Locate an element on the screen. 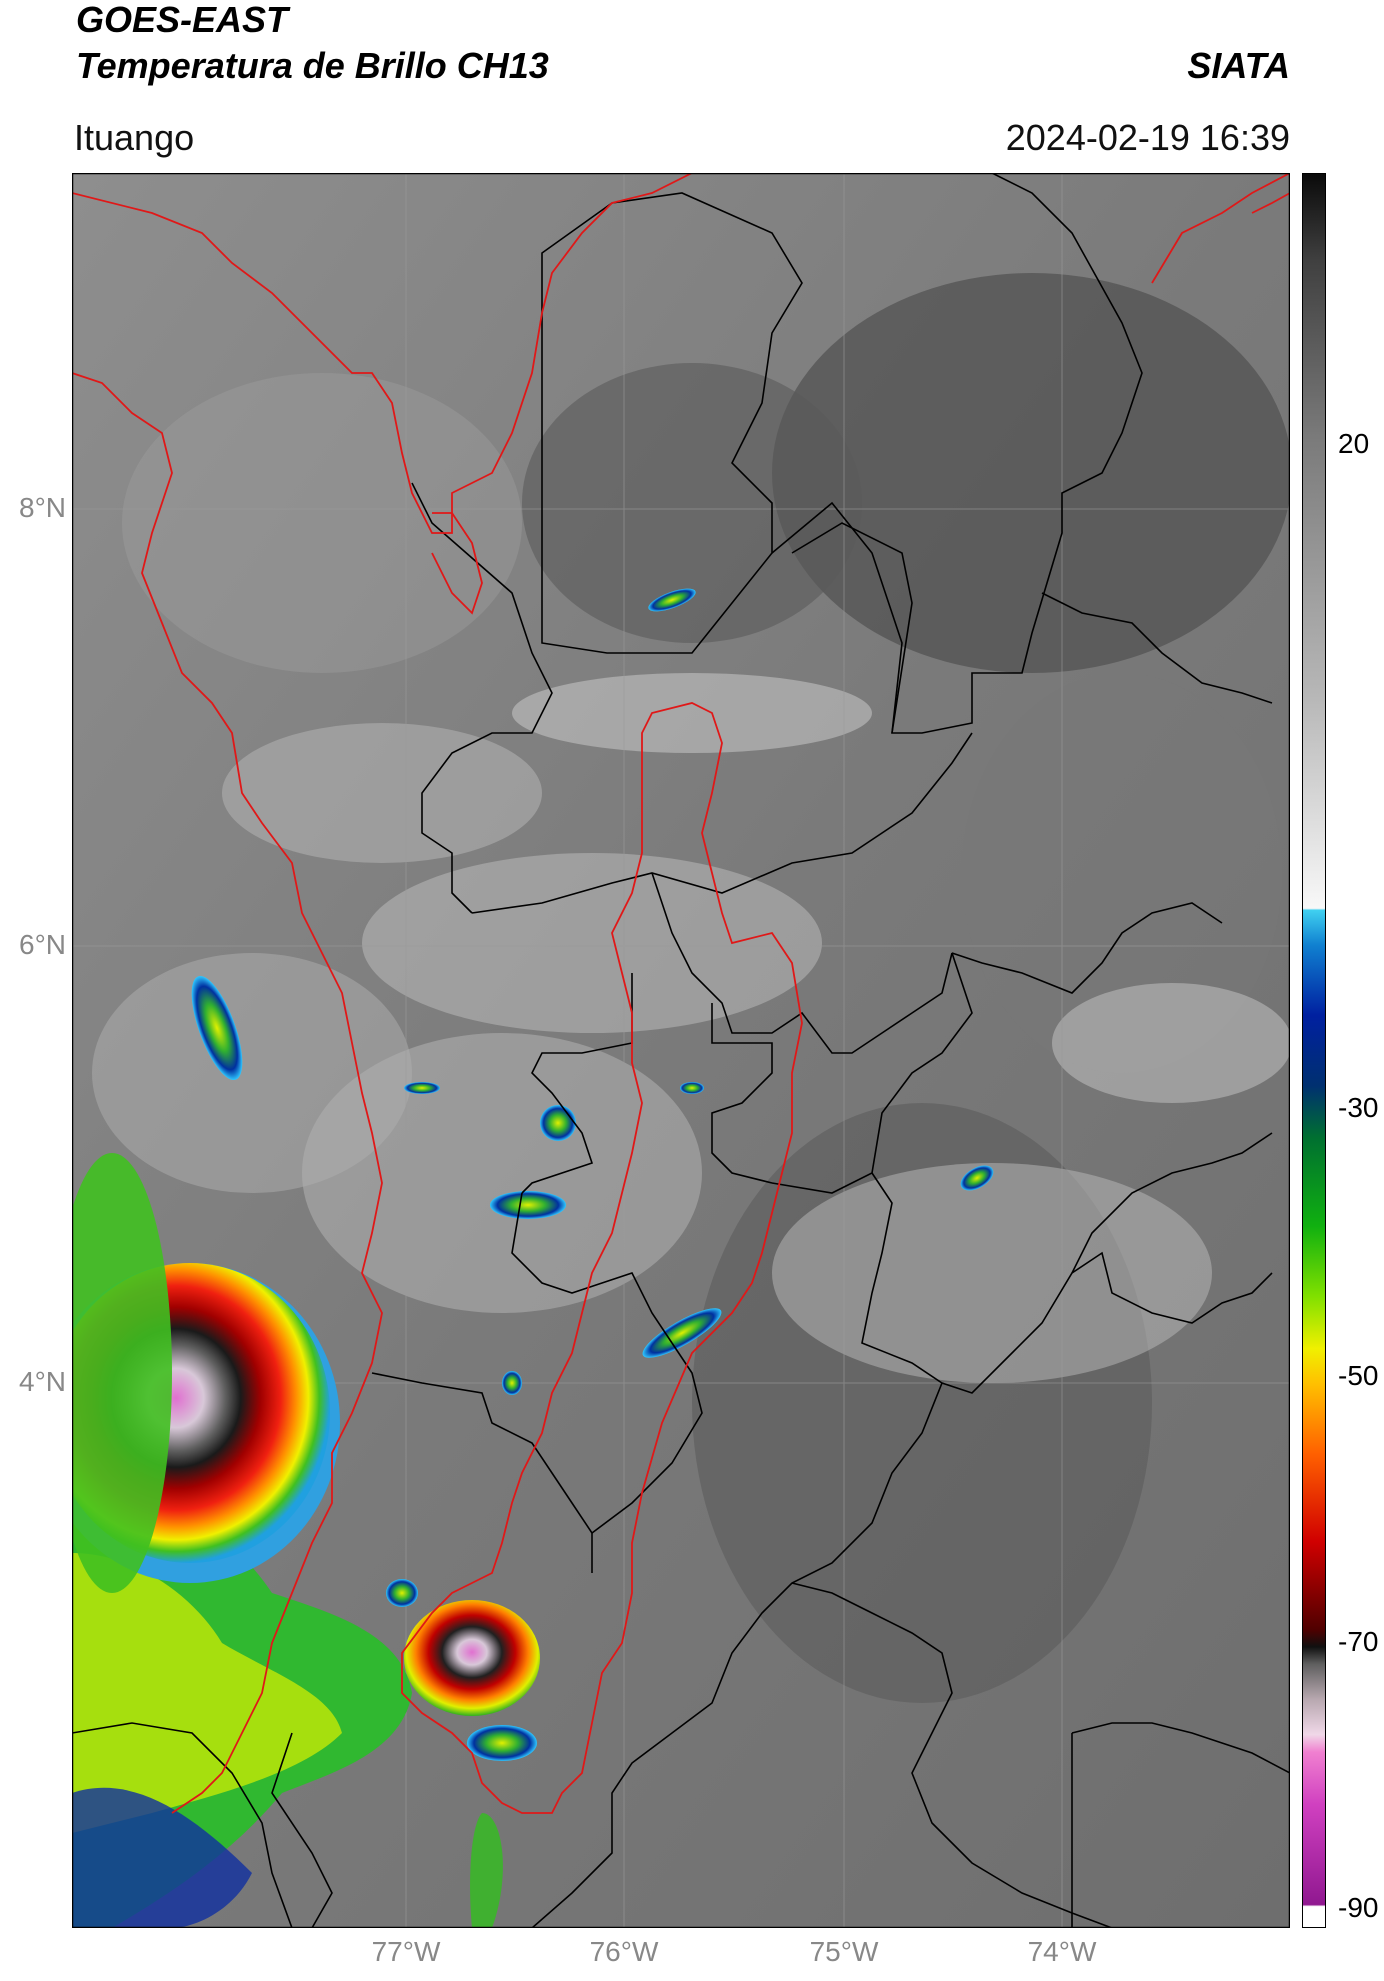 This screenshot has width=1384, height=1981. colorbar-tick-20: 20 is located at coordinates (1354, 443).